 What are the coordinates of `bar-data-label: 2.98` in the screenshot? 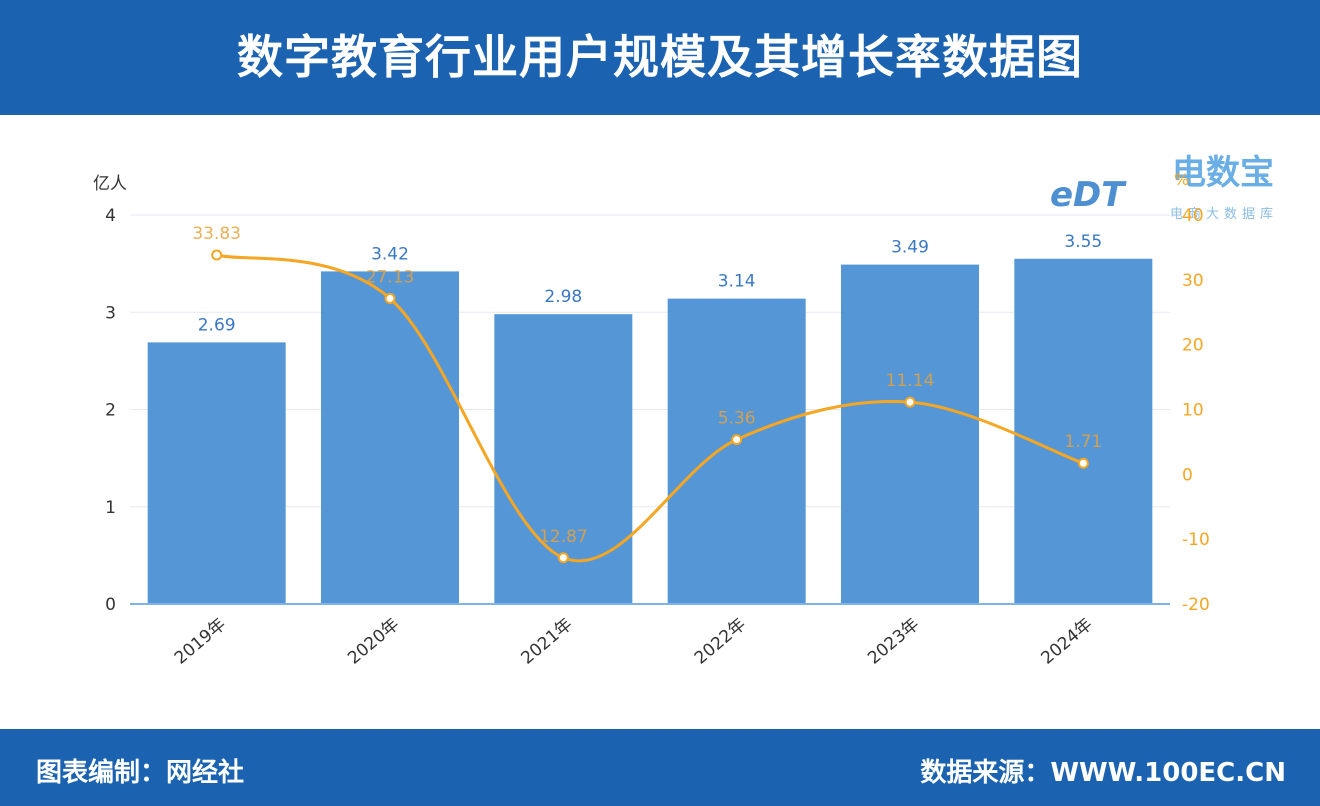 It's located at (563, 297).